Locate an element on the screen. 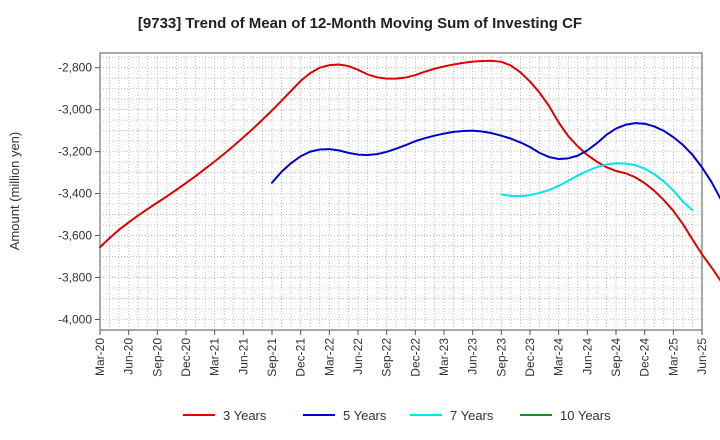 The image size is (720, 440). x-tick-label: Mar-22 is located at coordinates (329, 357).